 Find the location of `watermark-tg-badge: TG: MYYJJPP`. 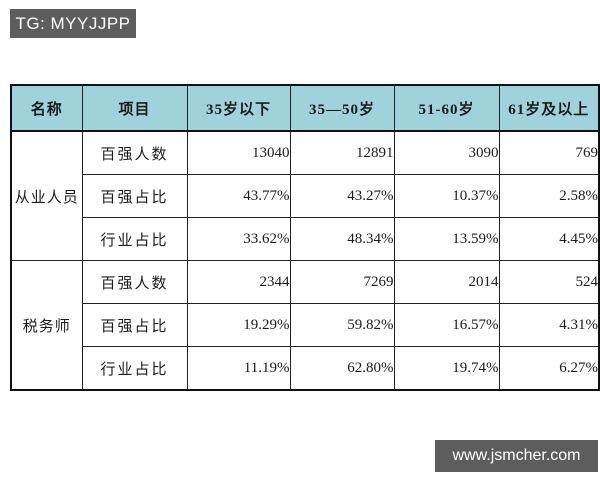

watermark-tg-badge: TG: MYYJJPP is located at coordinates (73, 23).